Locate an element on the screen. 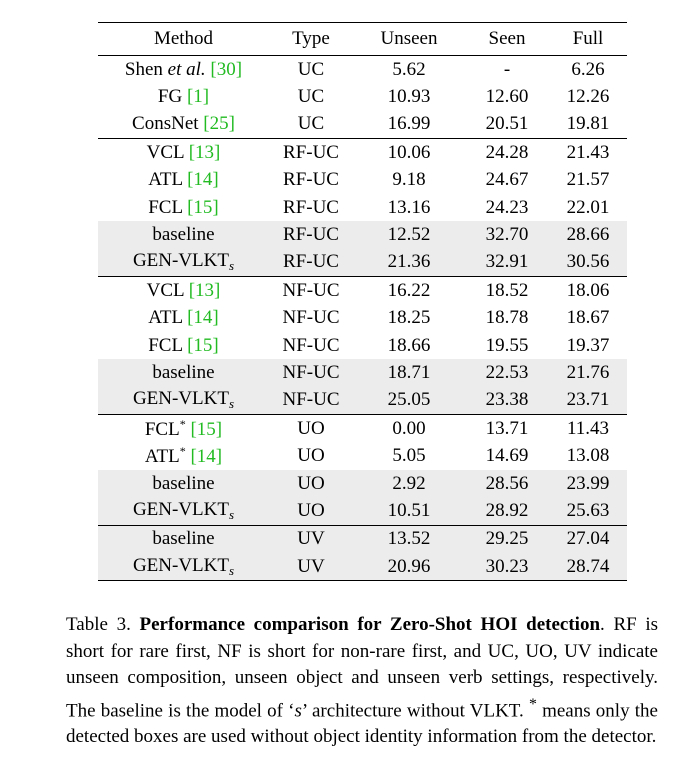 The height and width of the screenshot is (778, 676). method-name: ConsNet is located at coordinates (165, 124).